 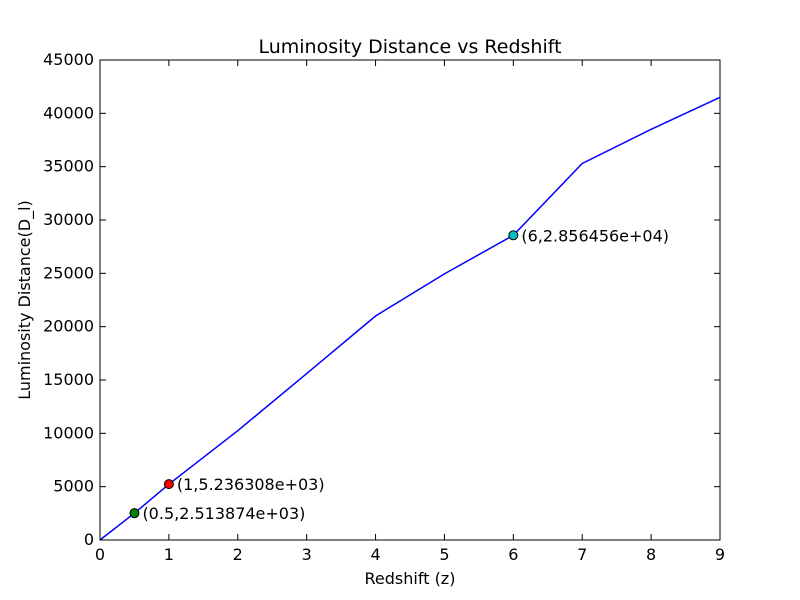 What do you see at coordinates (68, 112) in the screenshot?
I see `y-tick-label: 40000` at bounding box center [68, 112].